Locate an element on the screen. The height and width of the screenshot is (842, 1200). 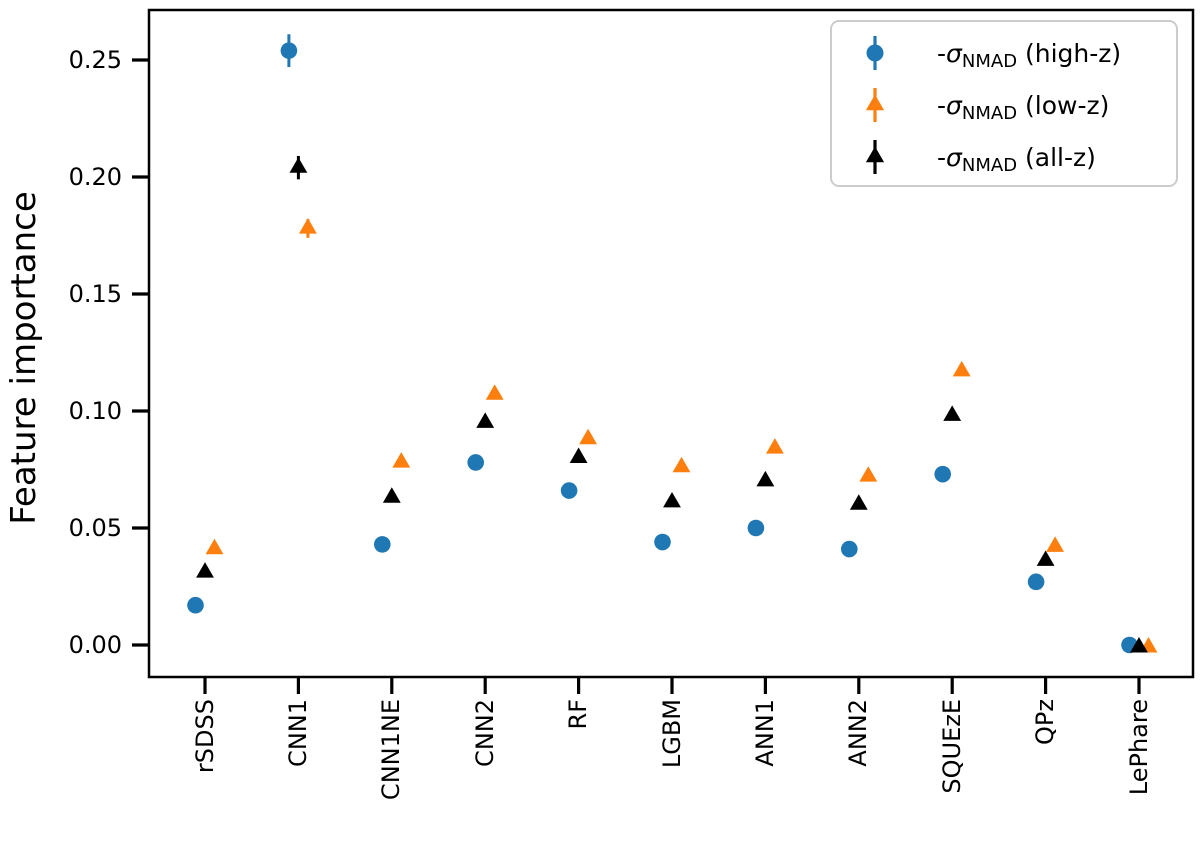
legend-entry: -σNMAD (all-z) is located at coordinates (1009, 157).